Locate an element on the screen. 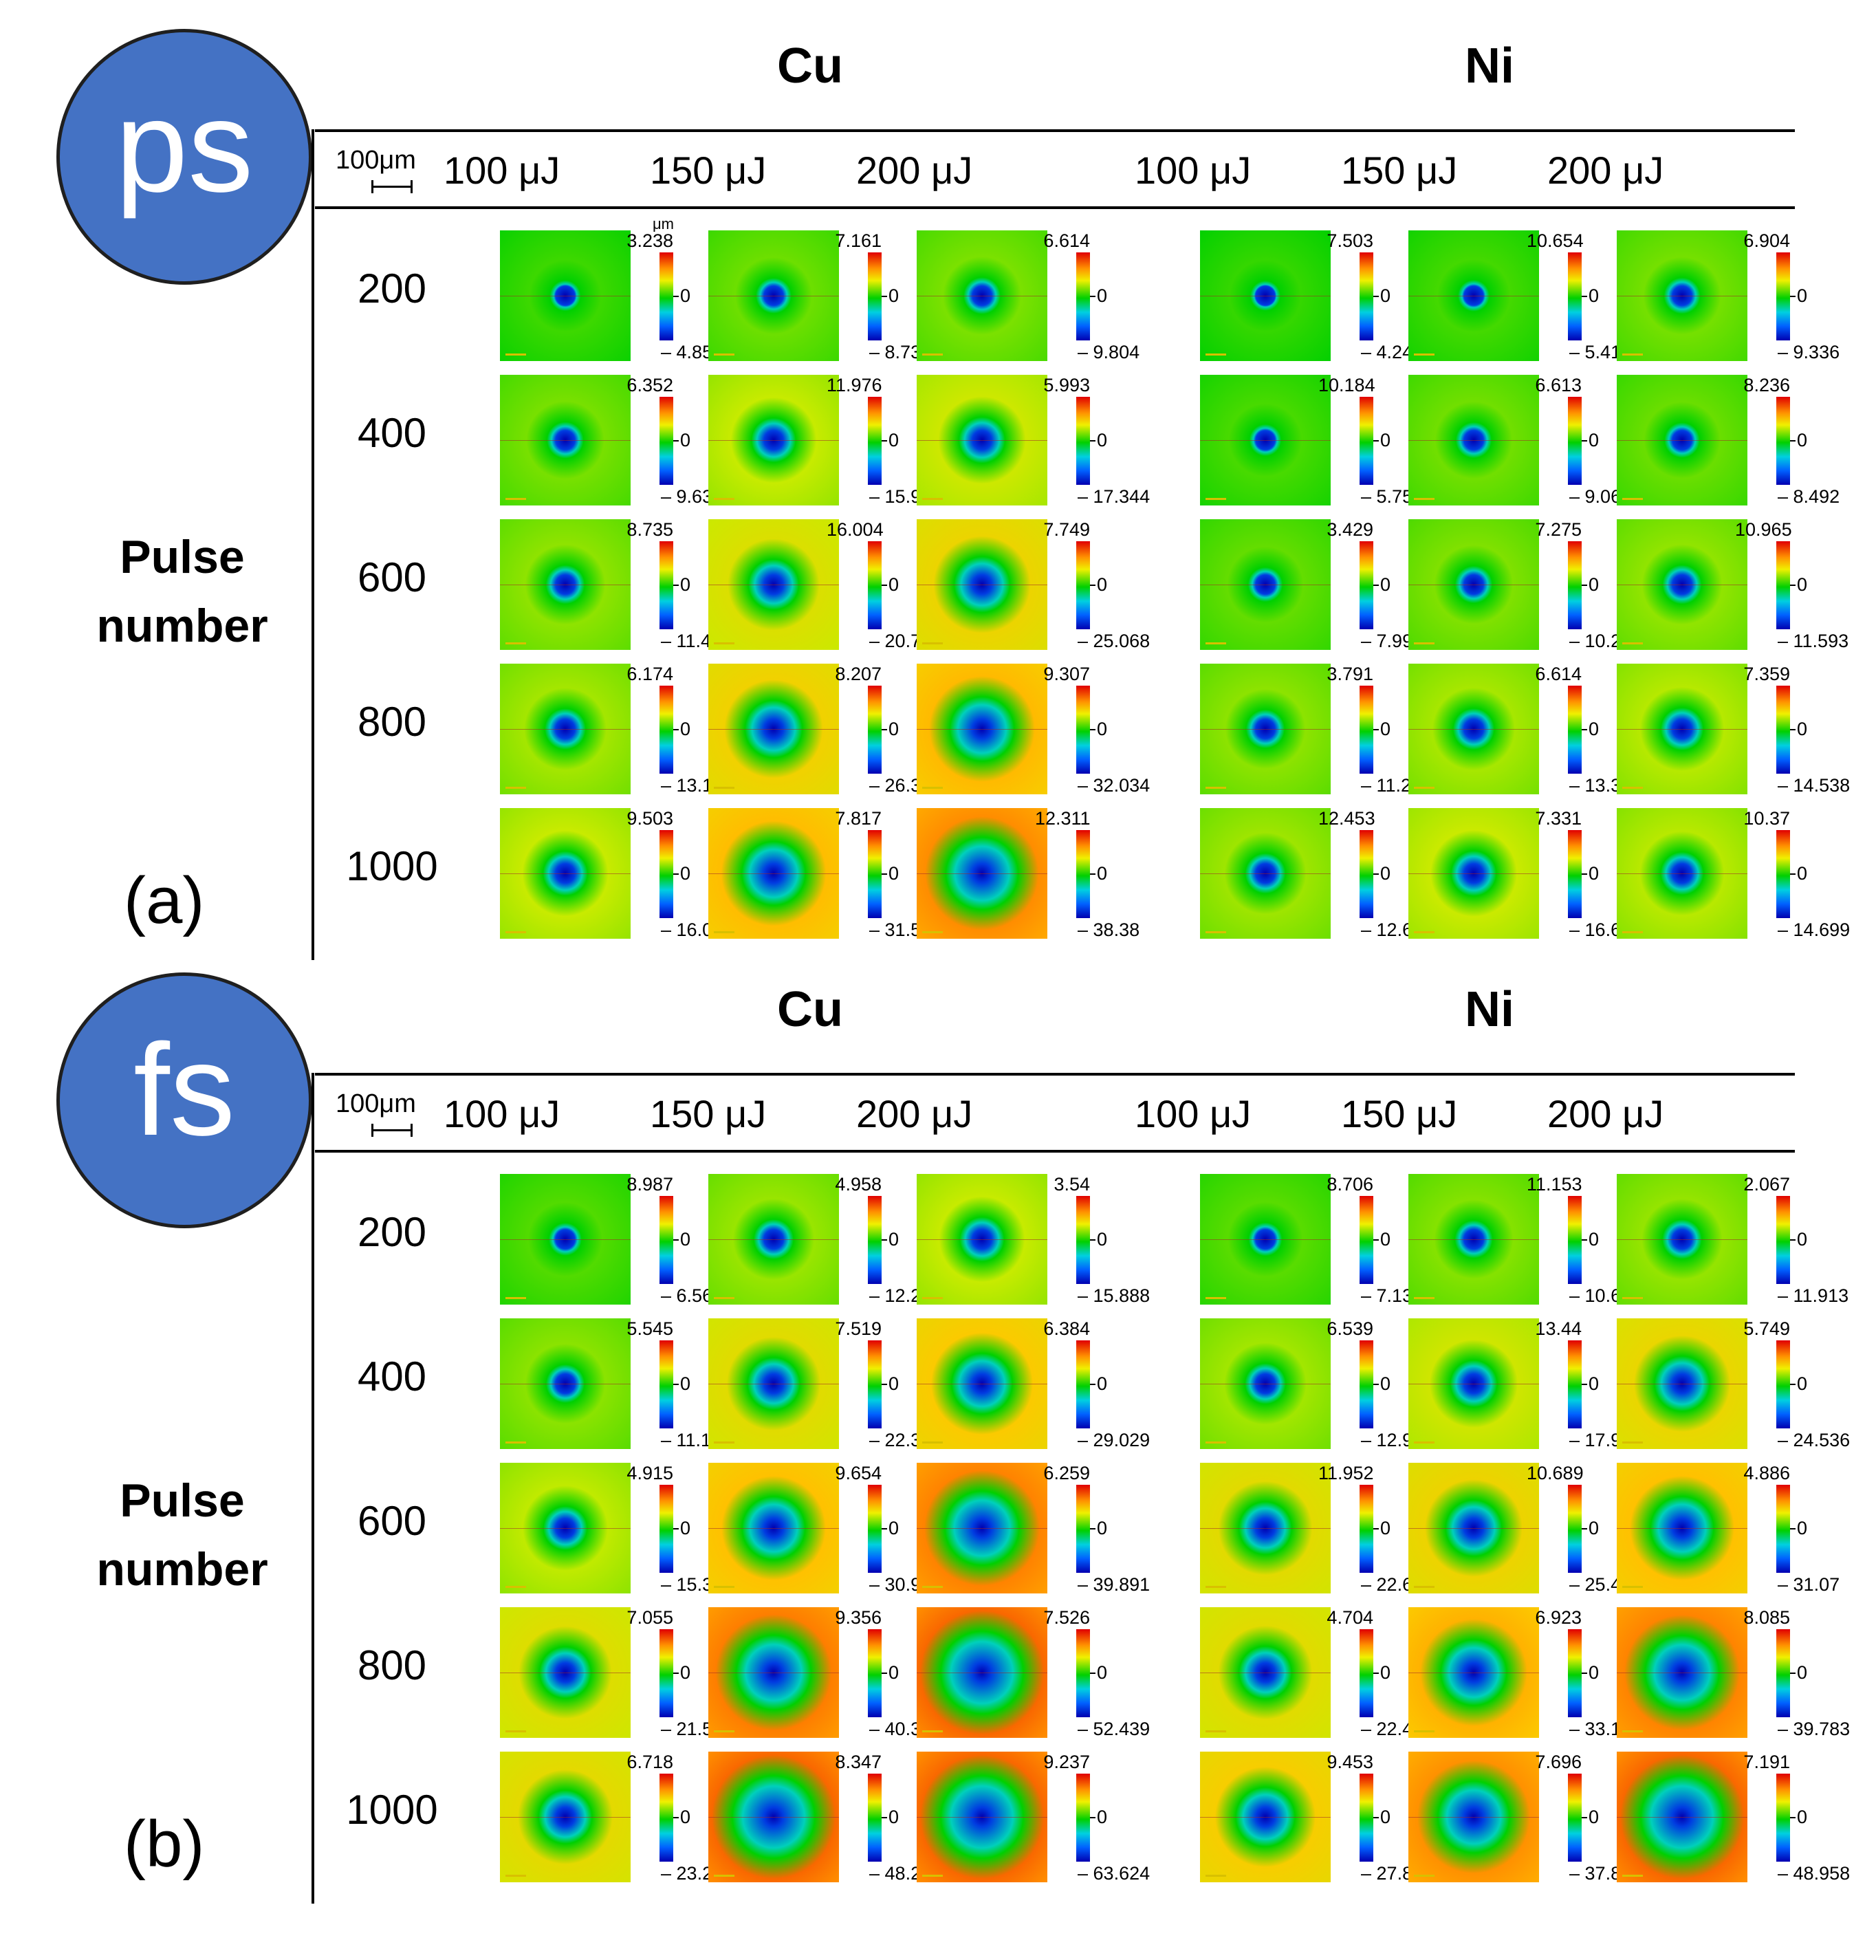  colorbar-min-value: 63.624 is located at coordinates (1114, 1874).